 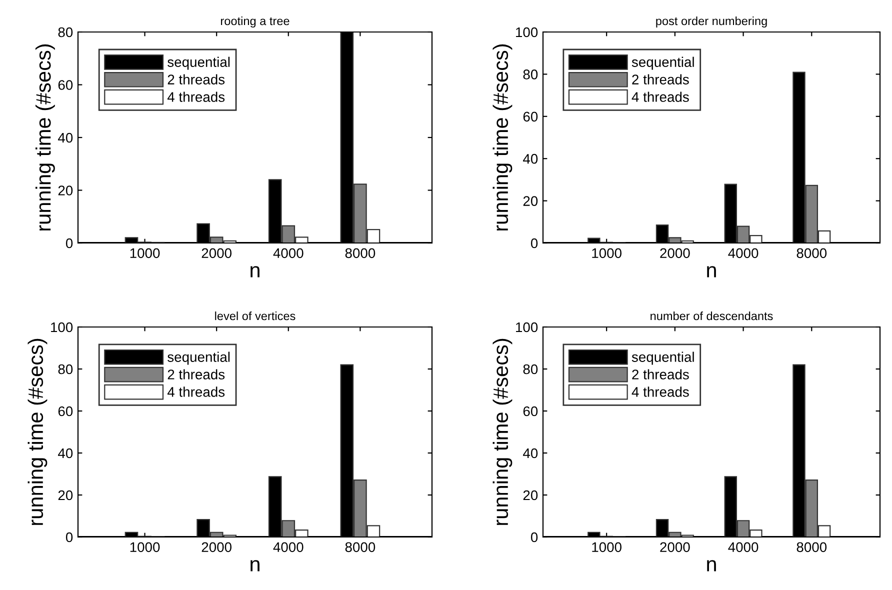 What do you see at coordinates (711, 22) in the screenshot?
I see `chart-title: post order numbering` at bounding box center [711, 22].